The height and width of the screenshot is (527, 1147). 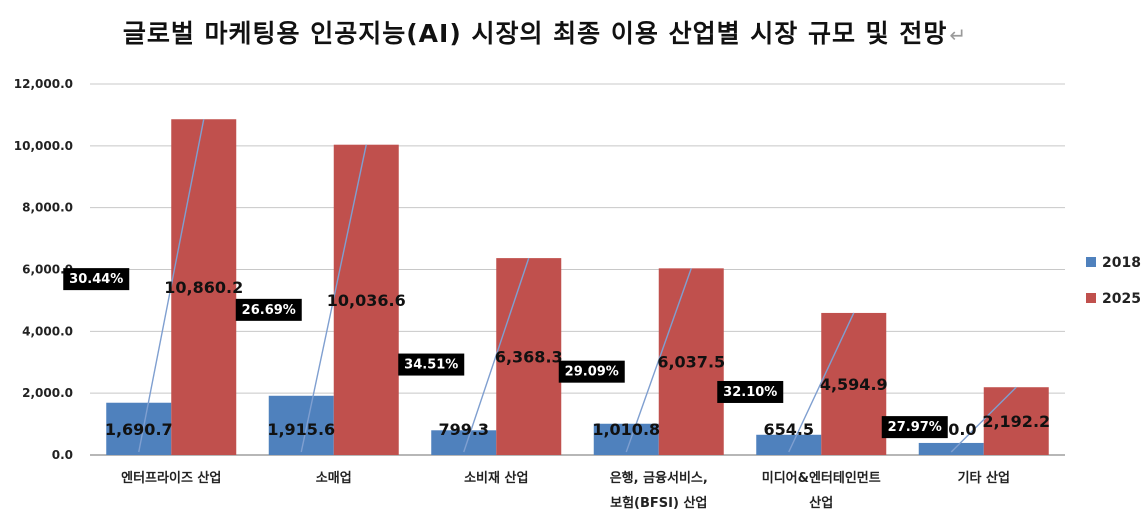 I want to click on legend-label-2018: 2018, so click(x=1121, y=263).